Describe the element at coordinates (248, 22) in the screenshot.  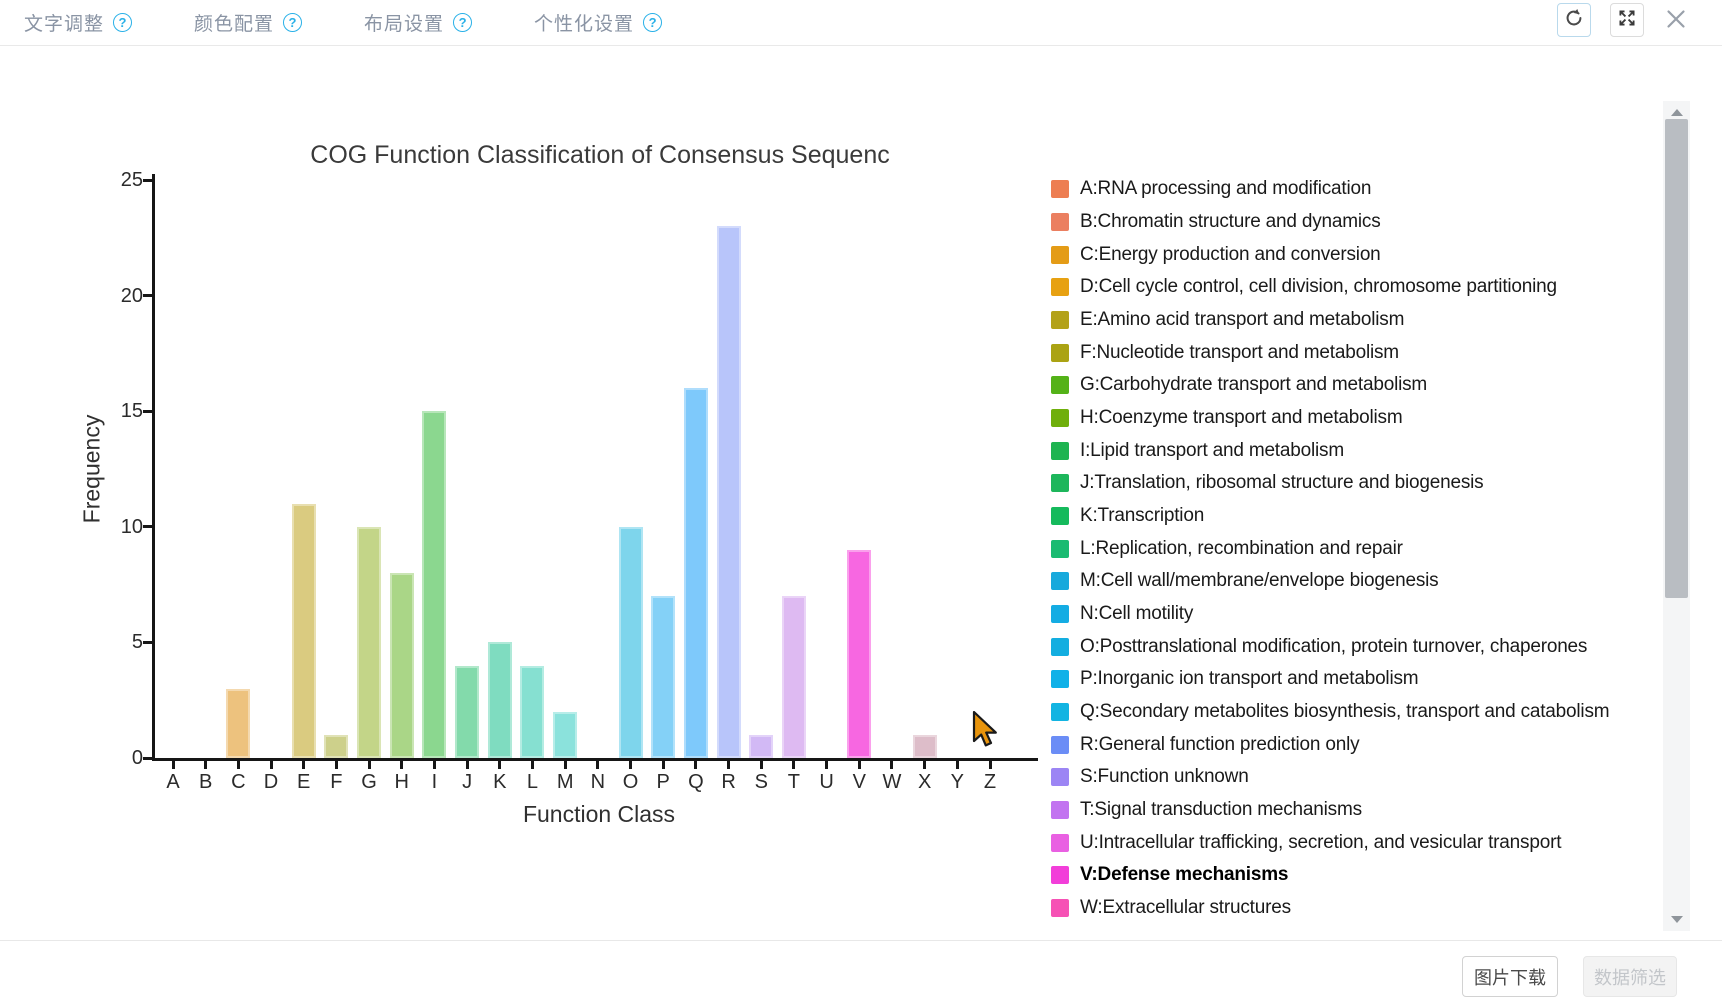
I see `tab-color-config: 颜色配置 ?` at that location.